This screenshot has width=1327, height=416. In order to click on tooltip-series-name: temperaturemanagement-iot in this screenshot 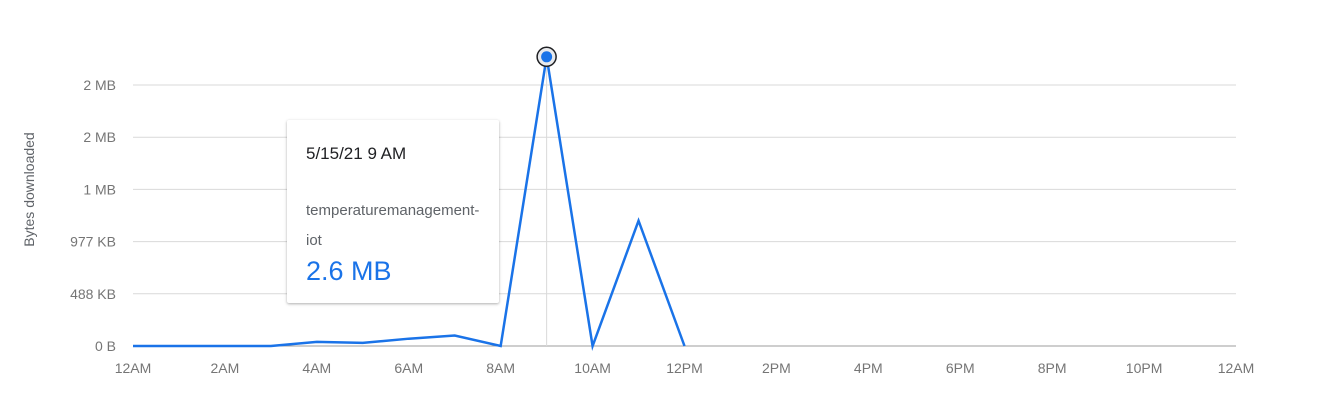, I will do `click(393, 225)`.